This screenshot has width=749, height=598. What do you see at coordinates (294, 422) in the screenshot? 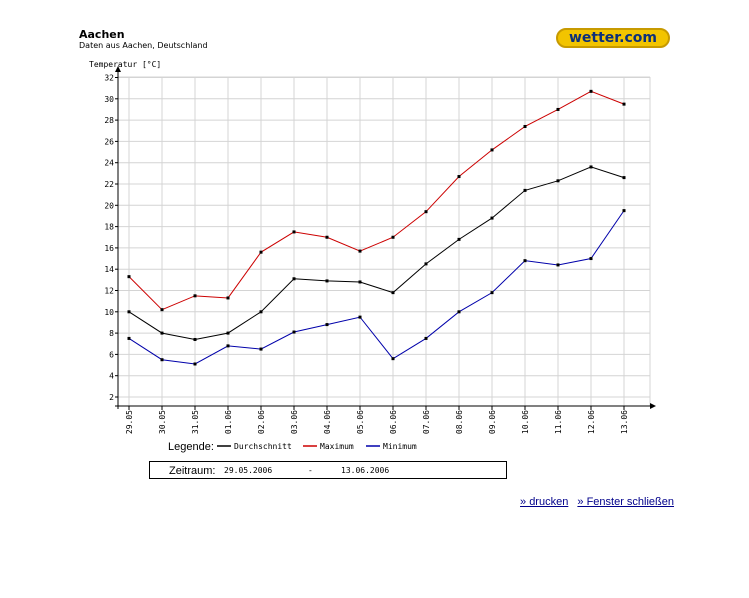
I see `x-tick-label: 03.06` at bounding box center [294, 422].